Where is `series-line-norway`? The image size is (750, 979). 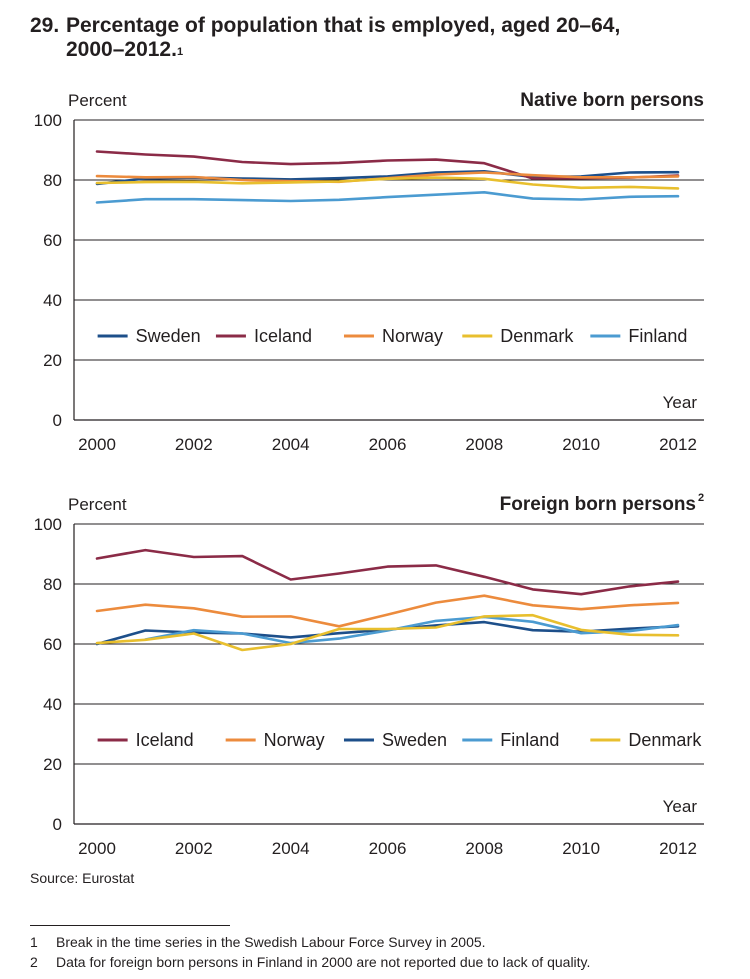
series-line-norway is located at coordinates (387, 611).